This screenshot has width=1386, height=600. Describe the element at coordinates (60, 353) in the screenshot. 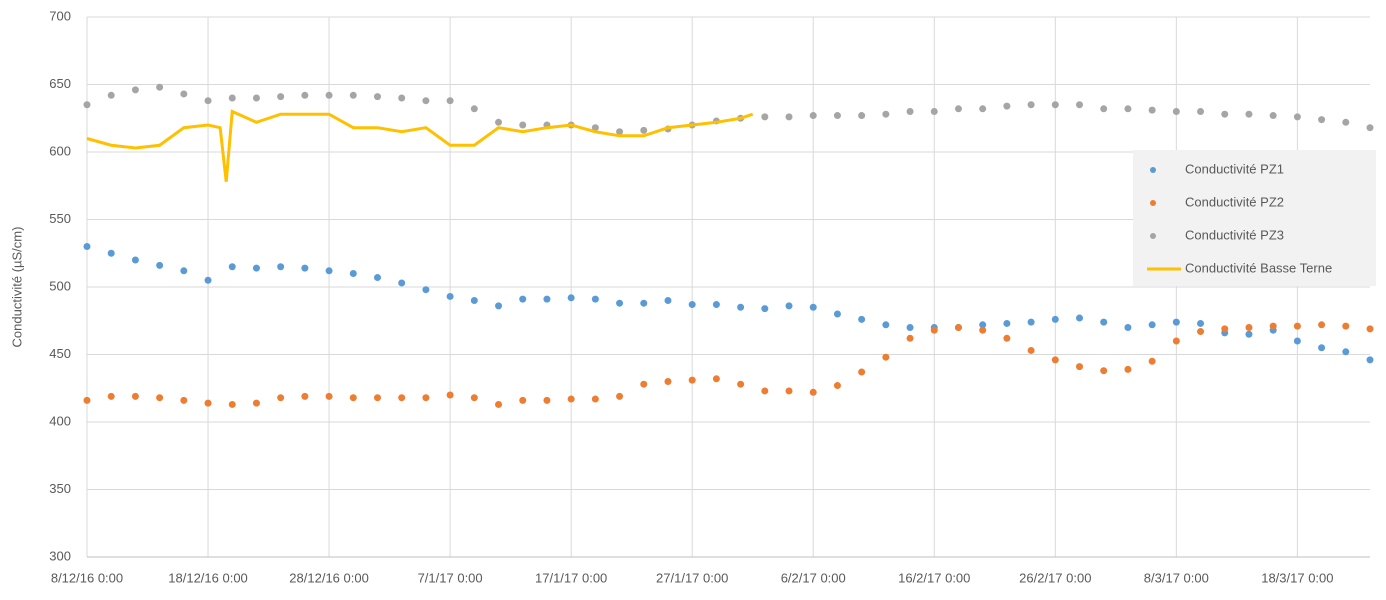

I see `y-tick-label: 450` at that location.